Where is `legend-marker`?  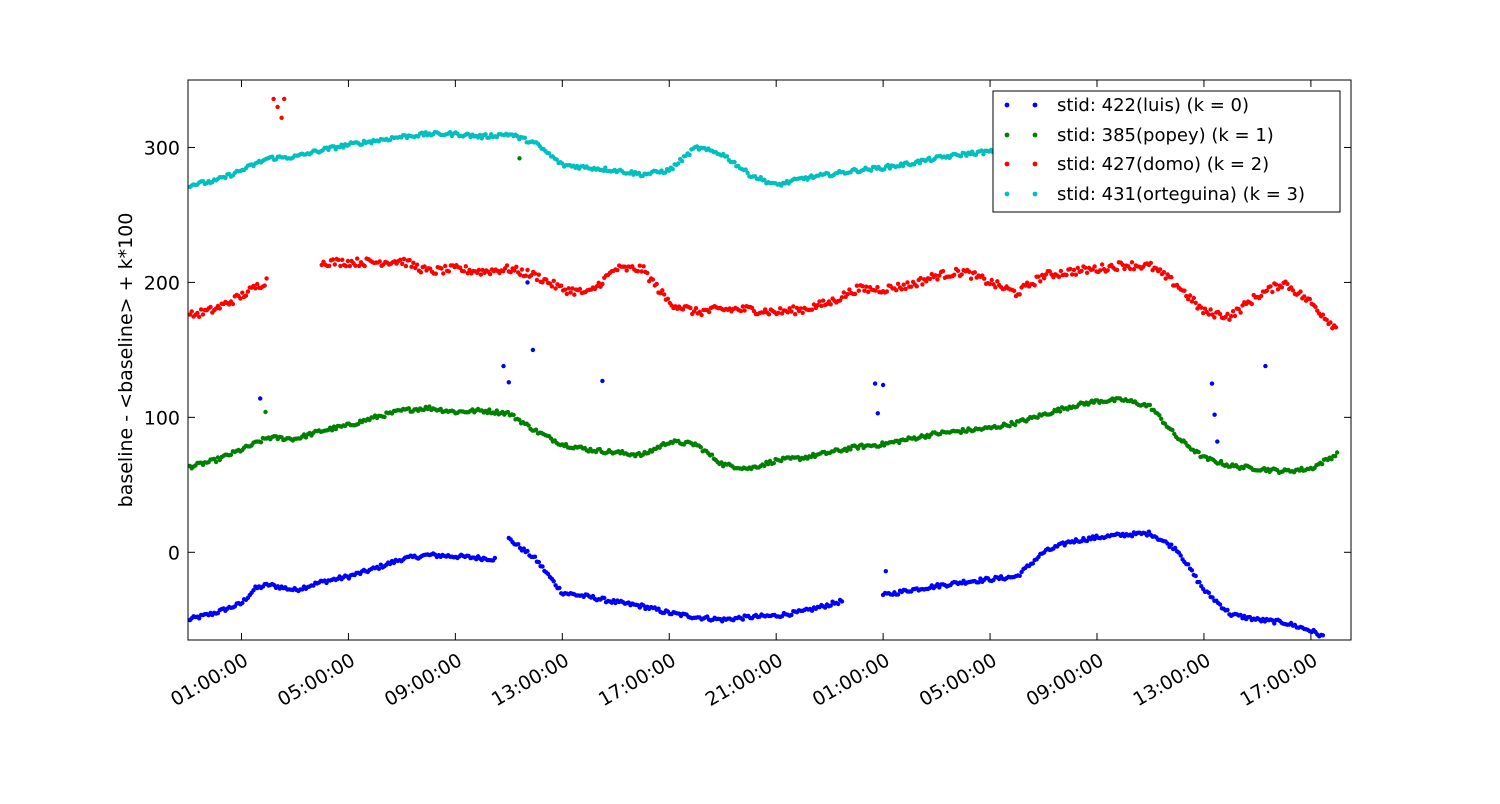
legend-marker is located at coordinates (1007, 105).